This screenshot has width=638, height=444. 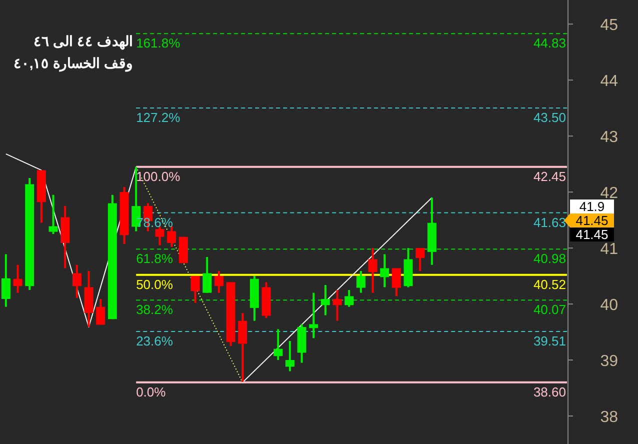 What do you see at coordinates (549, 392) in the screenshot?
I see `ref-line-label: 38.60` at bounding box center [549, 392].